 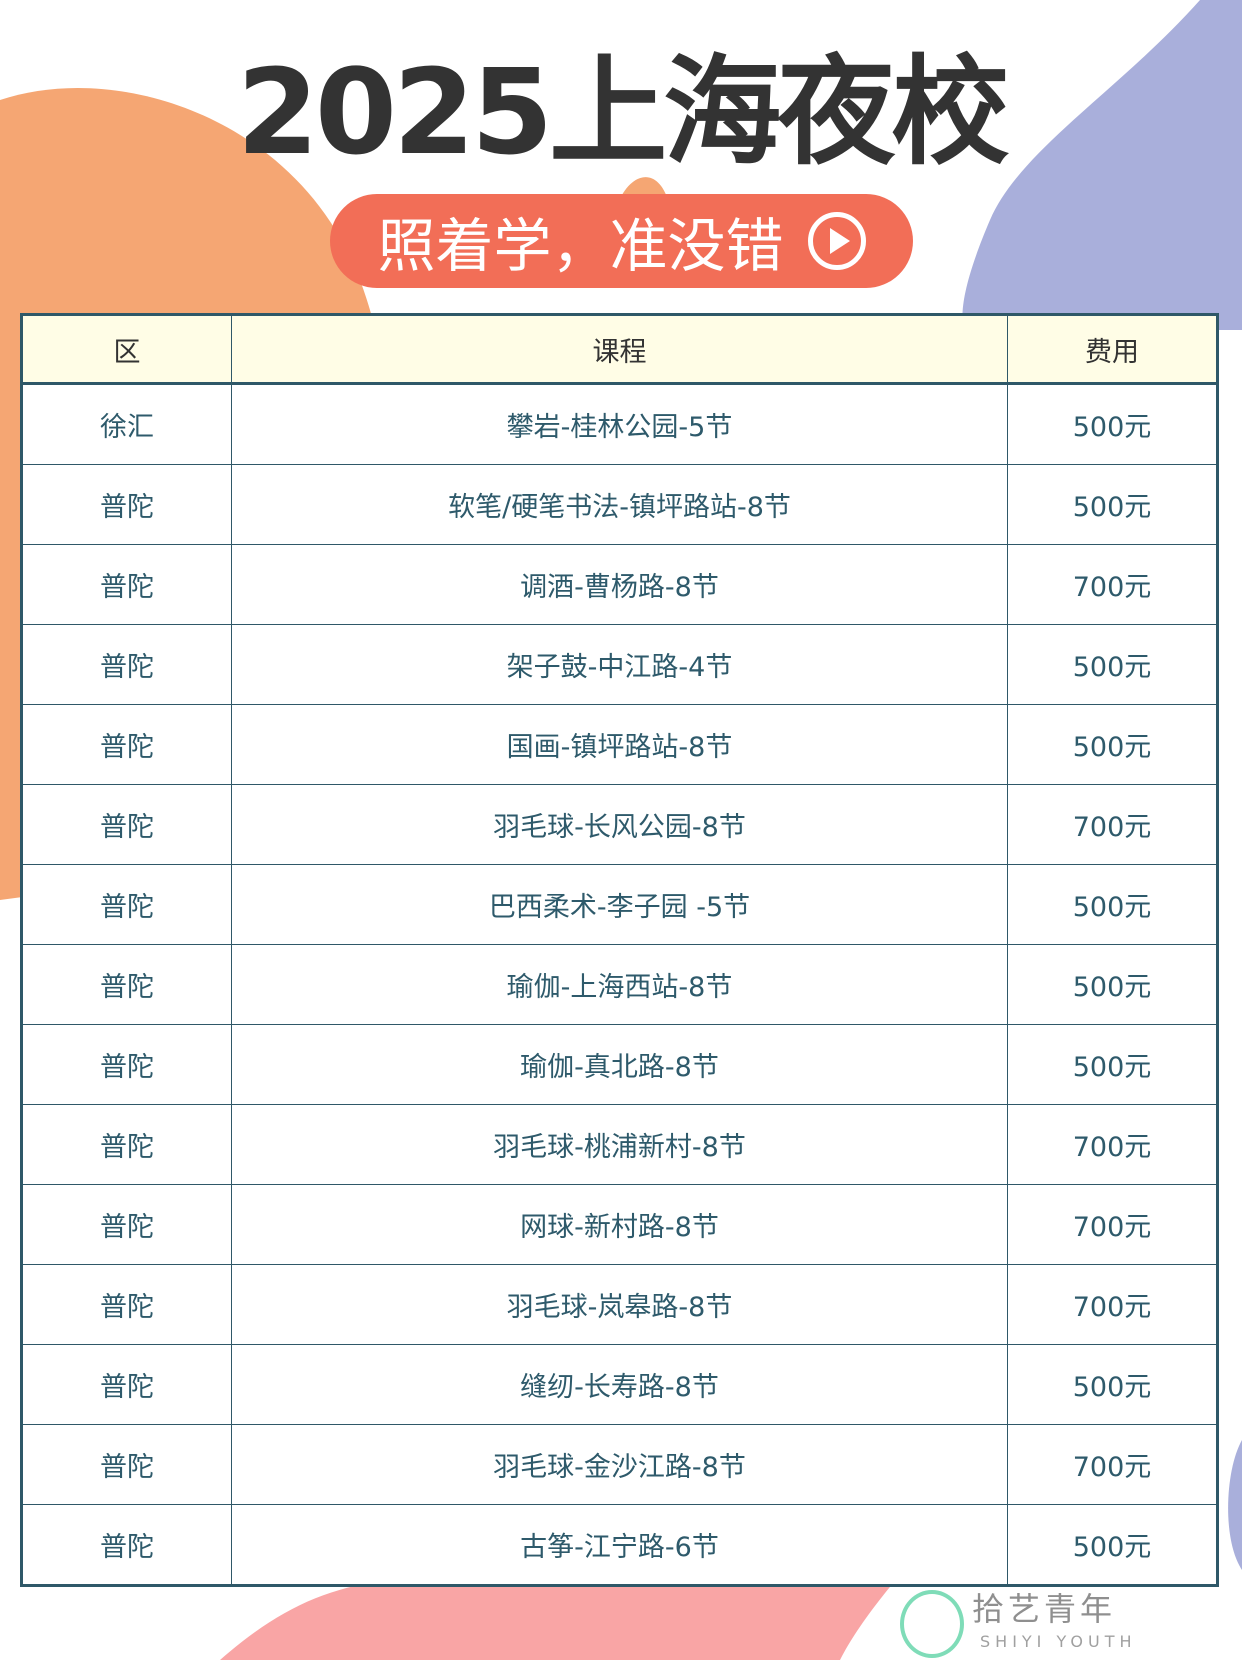 What do you see at coordinates (836, 241) in the screenshot?
I see `play-circle-icon` at bounding box center [836, 241].